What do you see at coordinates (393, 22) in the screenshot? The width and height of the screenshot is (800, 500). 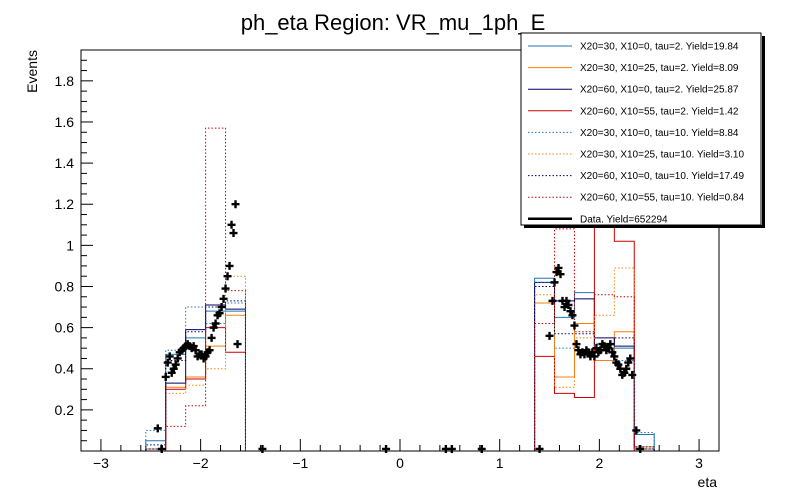 I see `chart-title: ph_eta Region: VR_mu_1ph_E` at bounding box center [393, 22].